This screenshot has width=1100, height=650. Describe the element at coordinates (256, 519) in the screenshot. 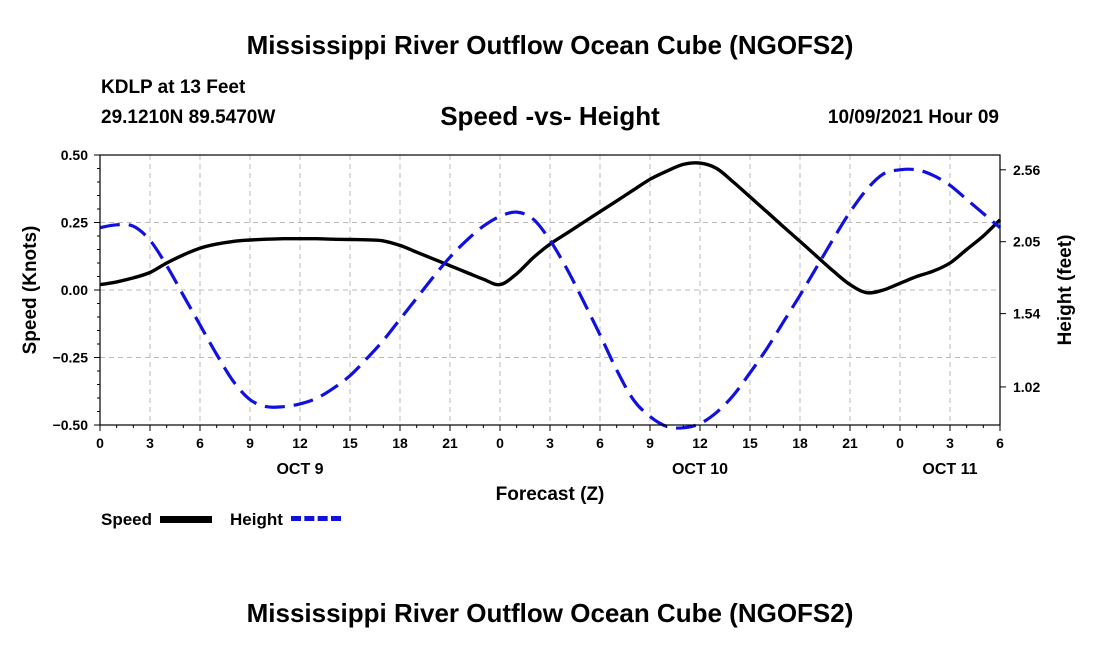

I see `legend-height-label: Height` at that location.